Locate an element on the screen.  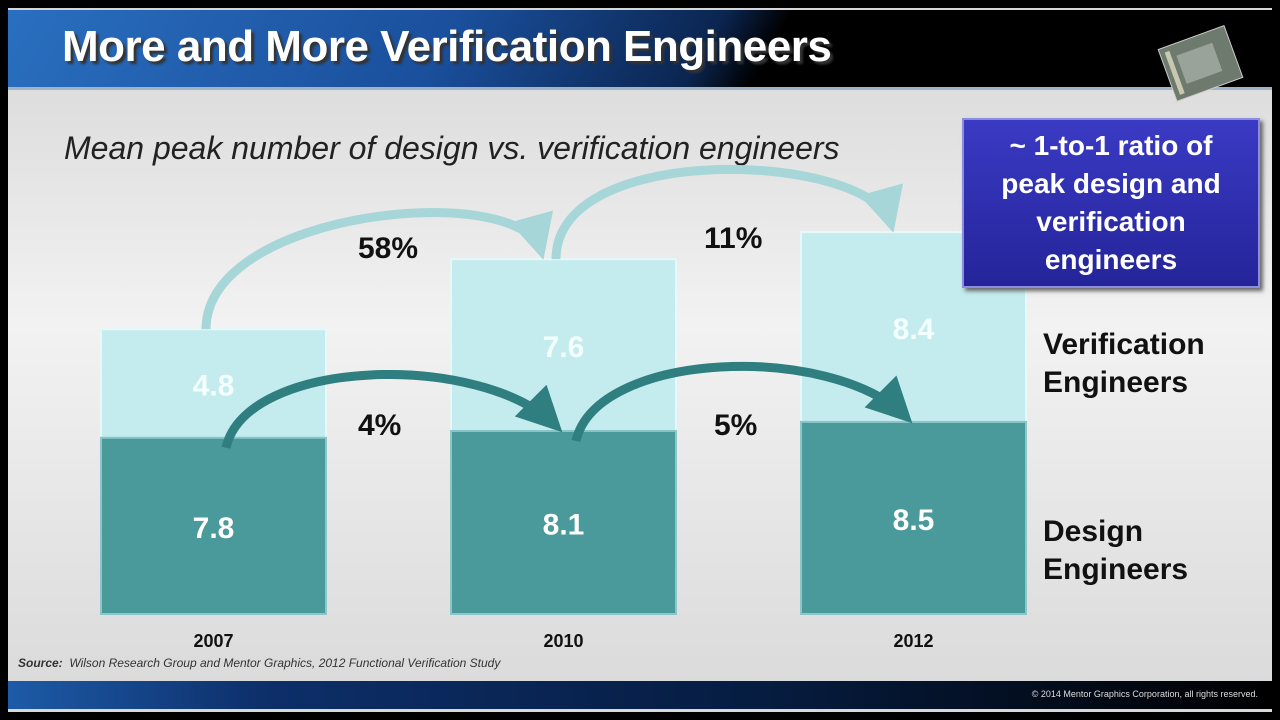
value-label-design-2010: 8.1 is located at coordinates (564, 524).